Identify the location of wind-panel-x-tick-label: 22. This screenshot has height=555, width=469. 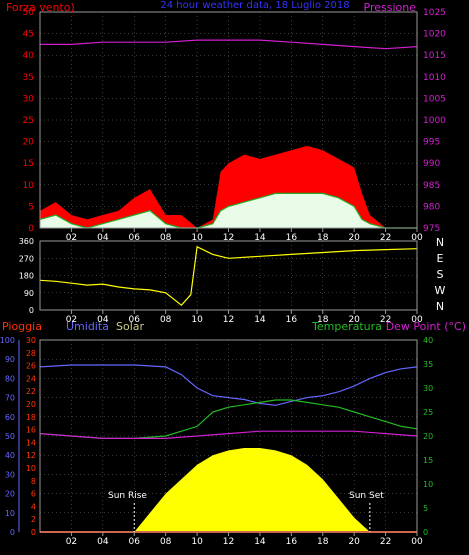
(385, 238).